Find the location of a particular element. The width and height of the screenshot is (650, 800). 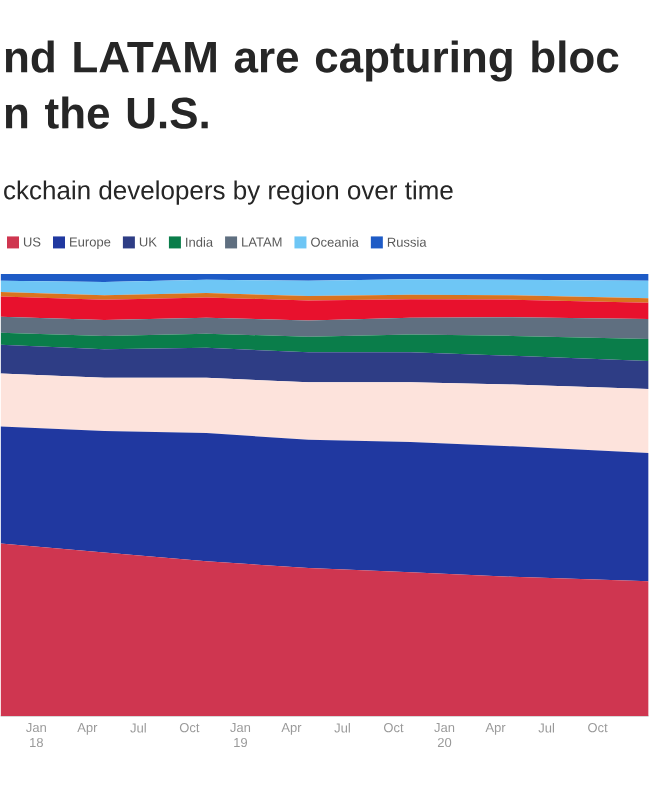

chart-subtitle: ckchain developers by region over time is located at coordinates (229, 192).